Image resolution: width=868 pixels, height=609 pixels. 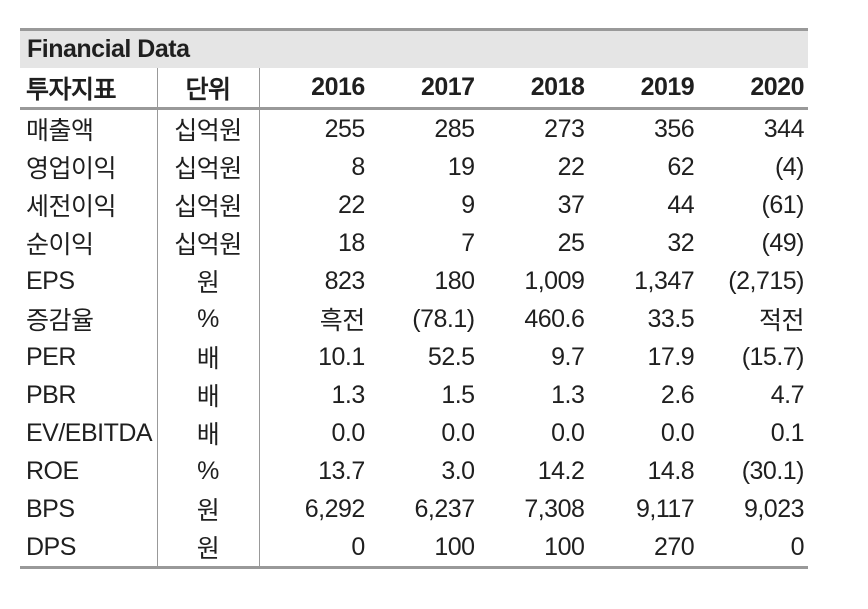 I want to click on row-value: 356, so click(x=674, y=128).